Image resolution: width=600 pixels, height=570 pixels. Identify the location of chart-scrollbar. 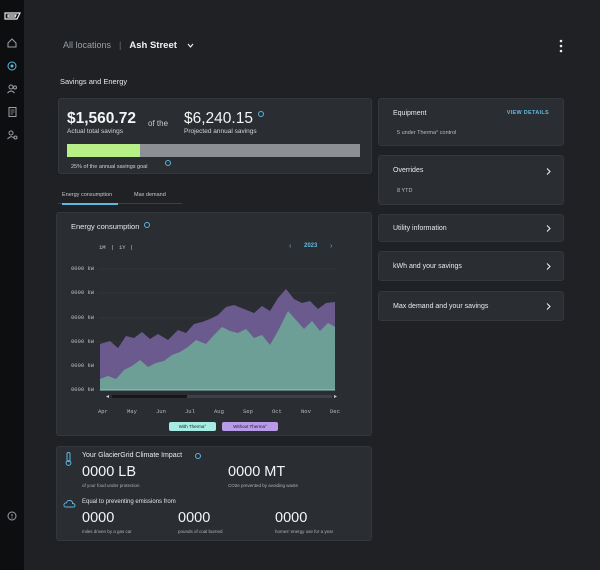
(221, 396).